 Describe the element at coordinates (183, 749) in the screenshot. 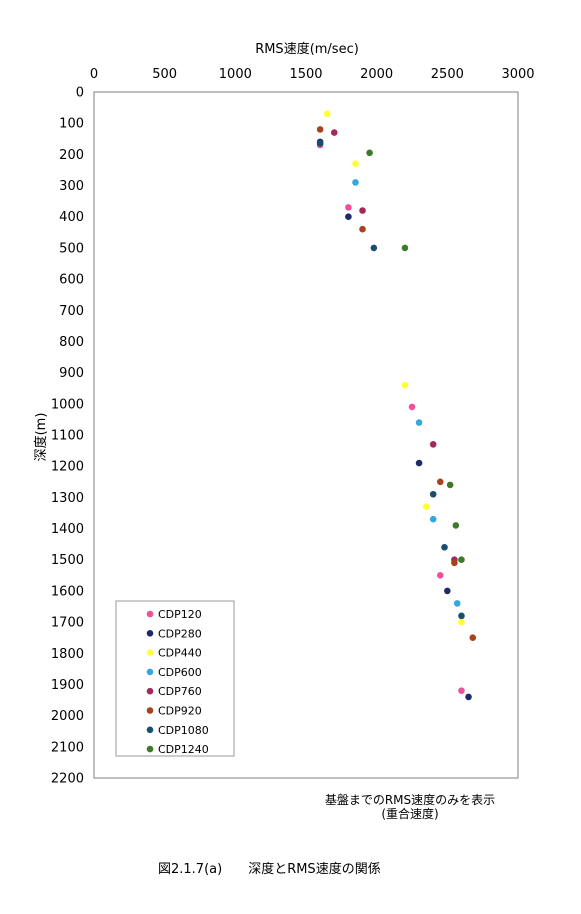

I see `legend-label: CDP1240` at that location.